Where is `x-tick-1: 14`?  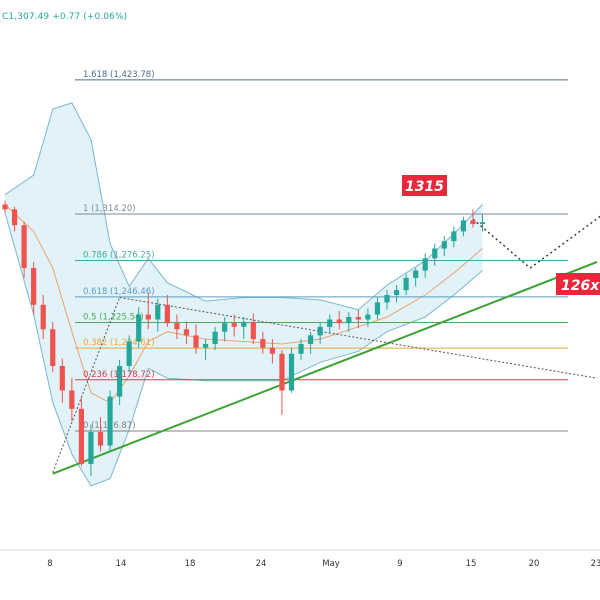
x-tick-1: 14 is located at coordinates (121, 564).